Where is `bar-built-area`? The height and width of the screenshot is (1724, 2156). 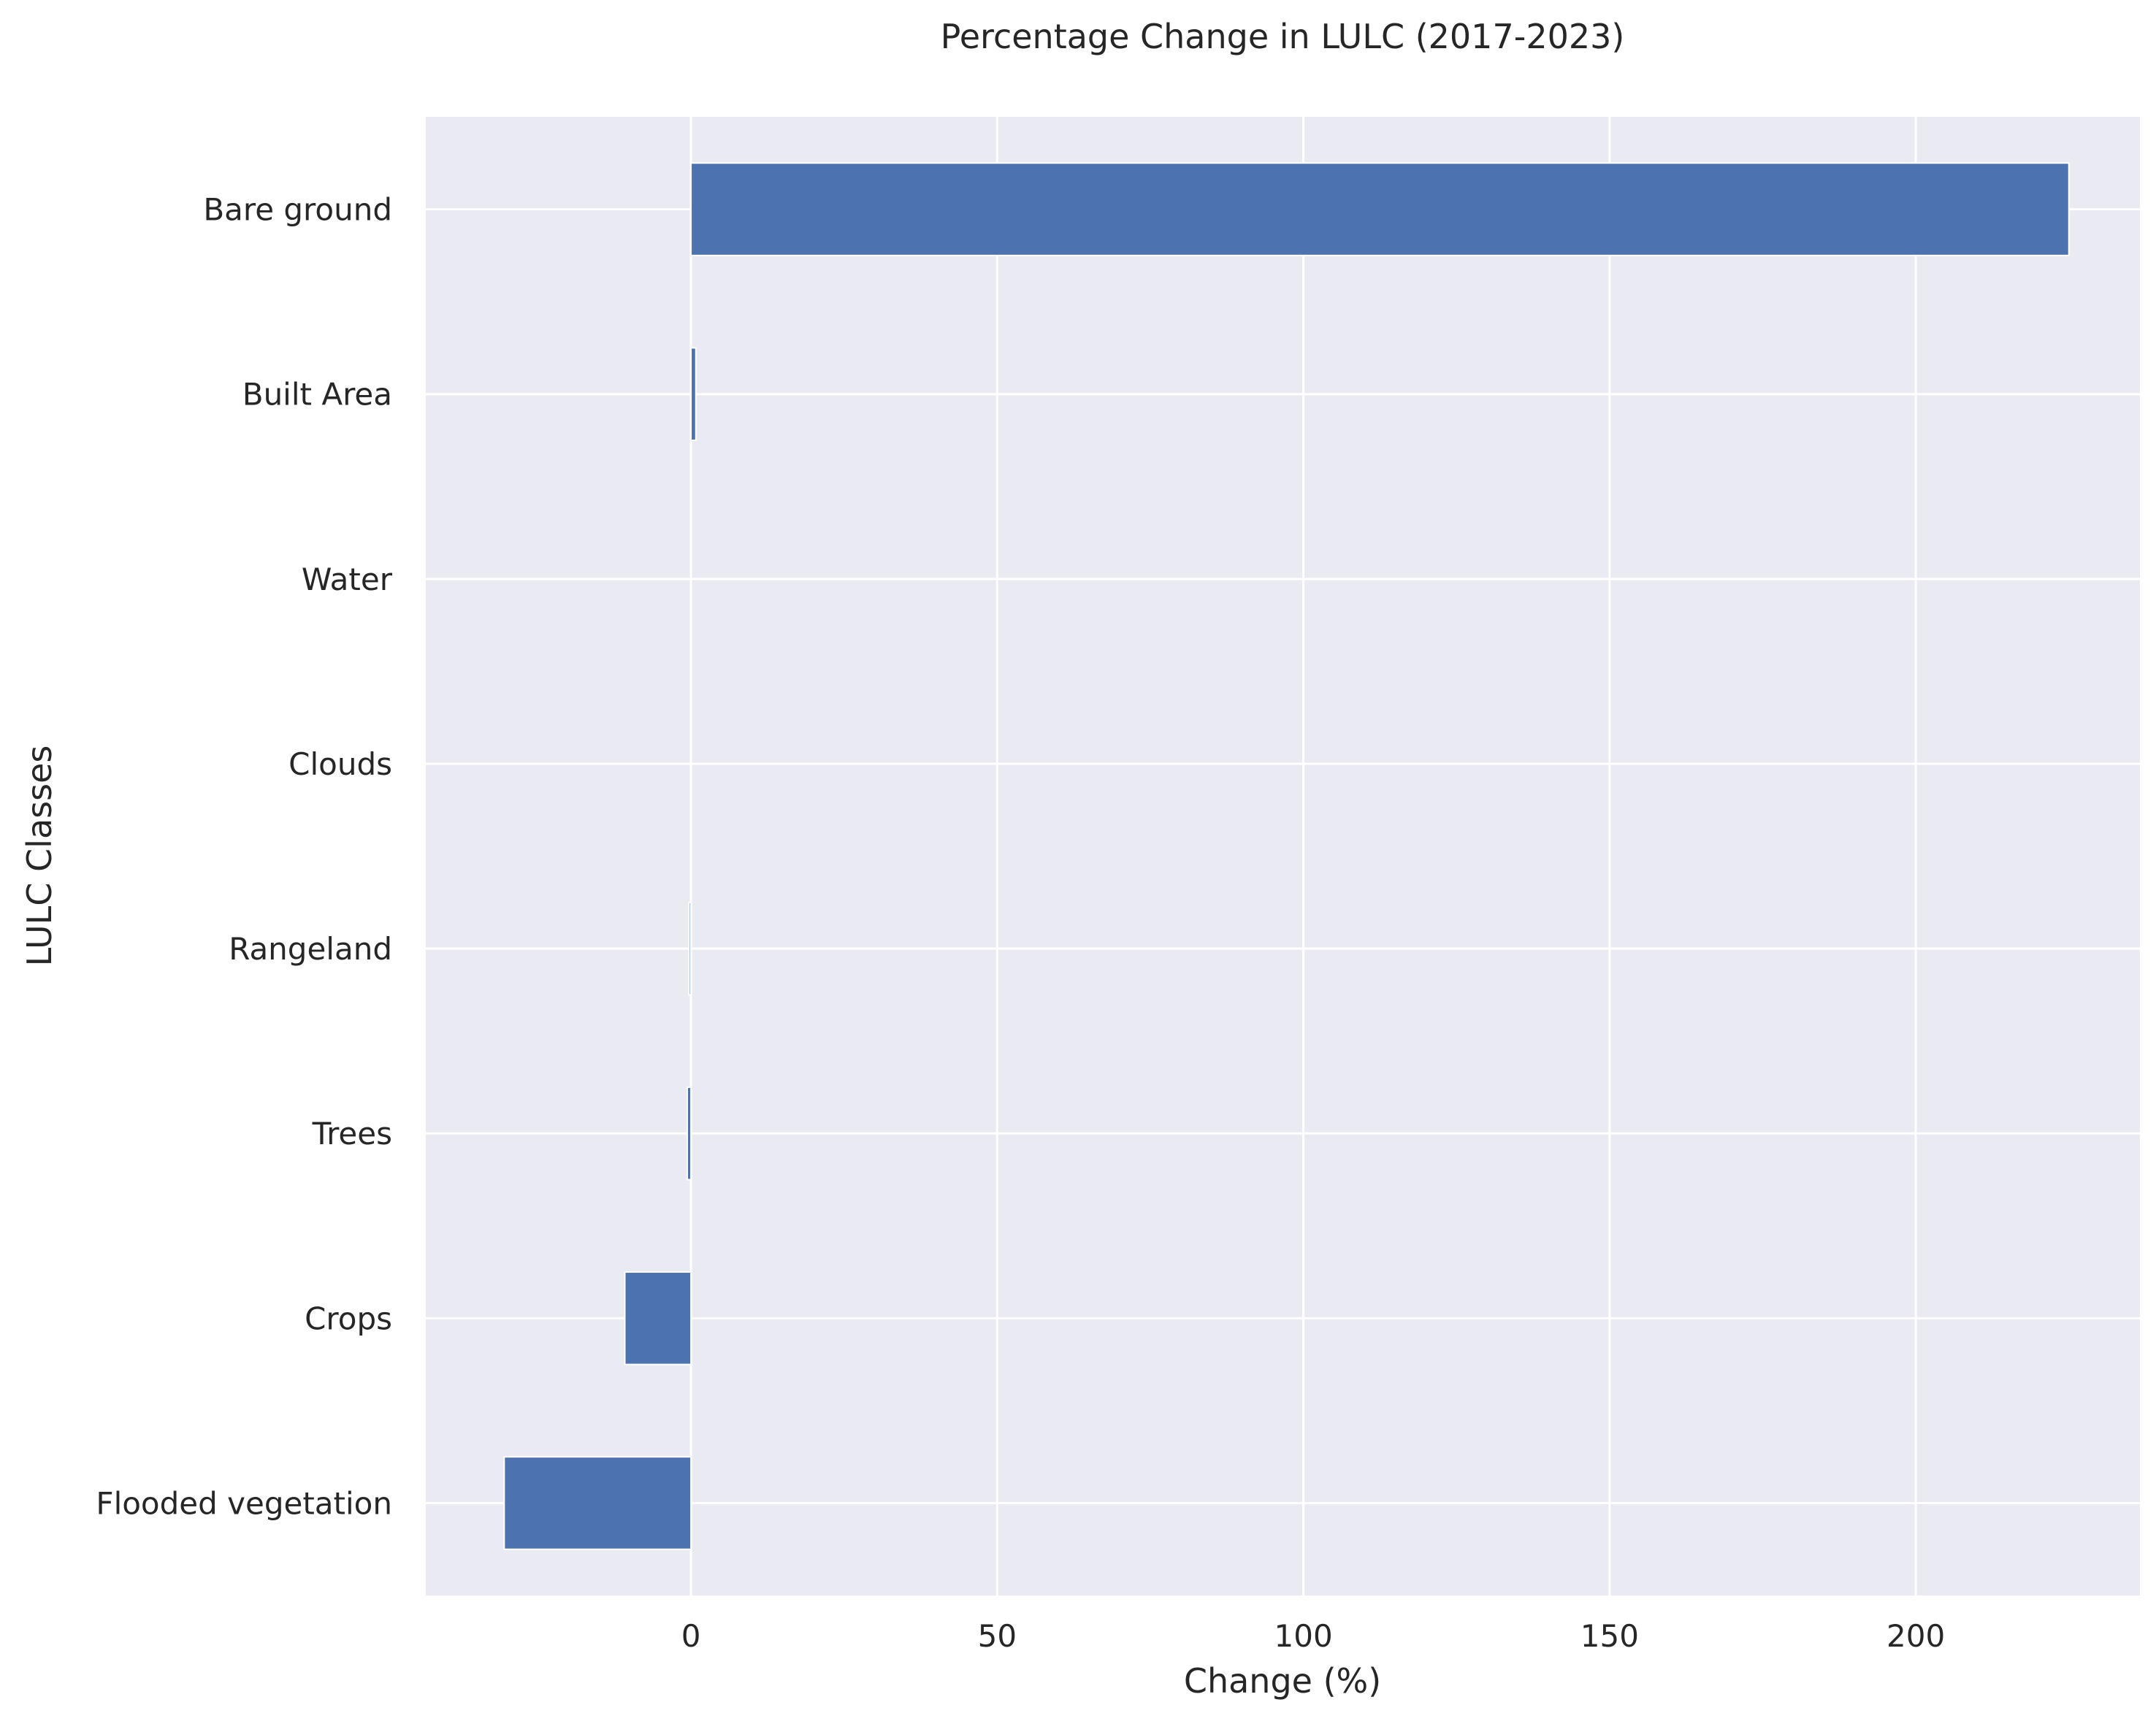 bar-built-area is located at coordinates (694, 394).